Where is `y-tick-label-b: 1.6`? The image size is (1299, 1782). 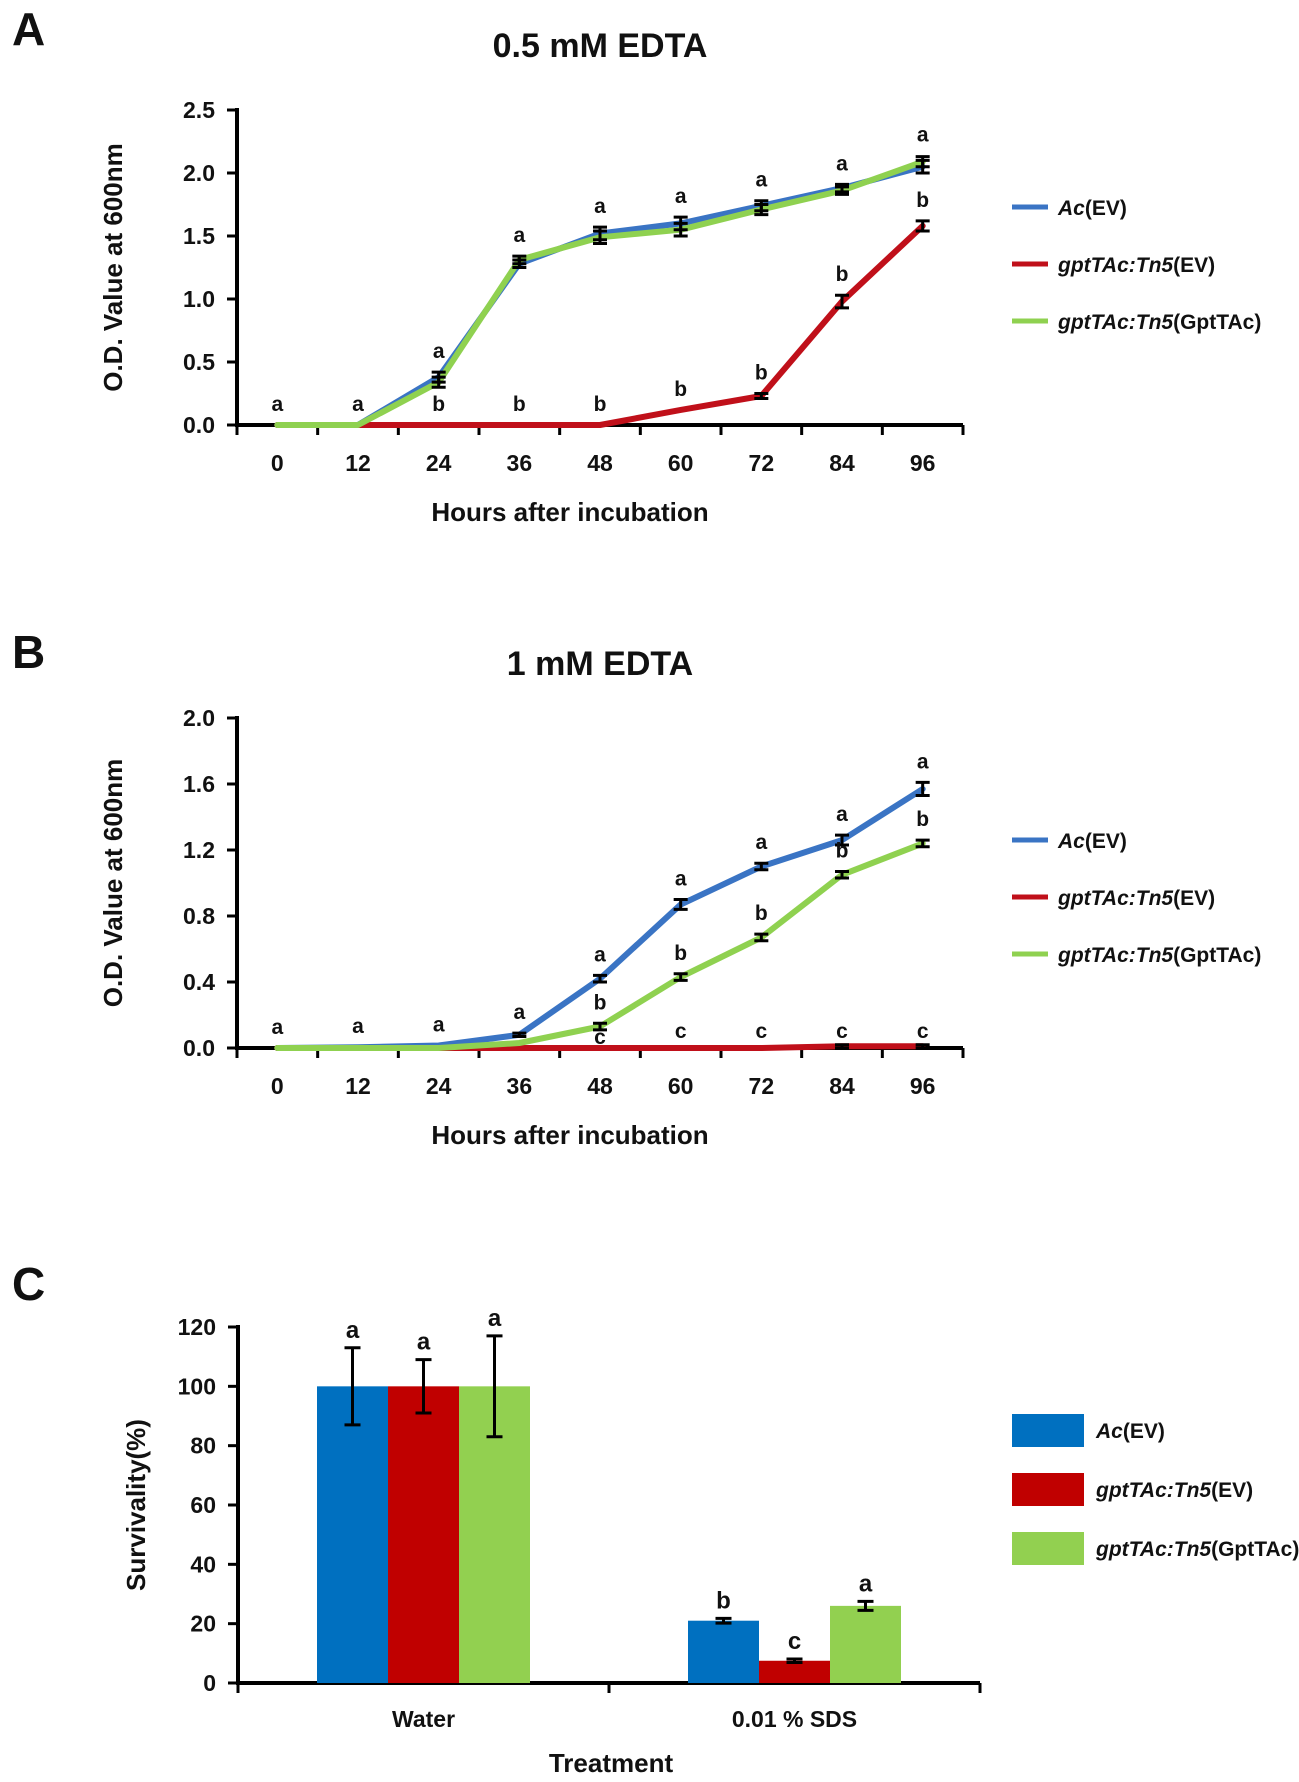 y-tick-label-b: 1.6 is located at coordinates (199, 784).